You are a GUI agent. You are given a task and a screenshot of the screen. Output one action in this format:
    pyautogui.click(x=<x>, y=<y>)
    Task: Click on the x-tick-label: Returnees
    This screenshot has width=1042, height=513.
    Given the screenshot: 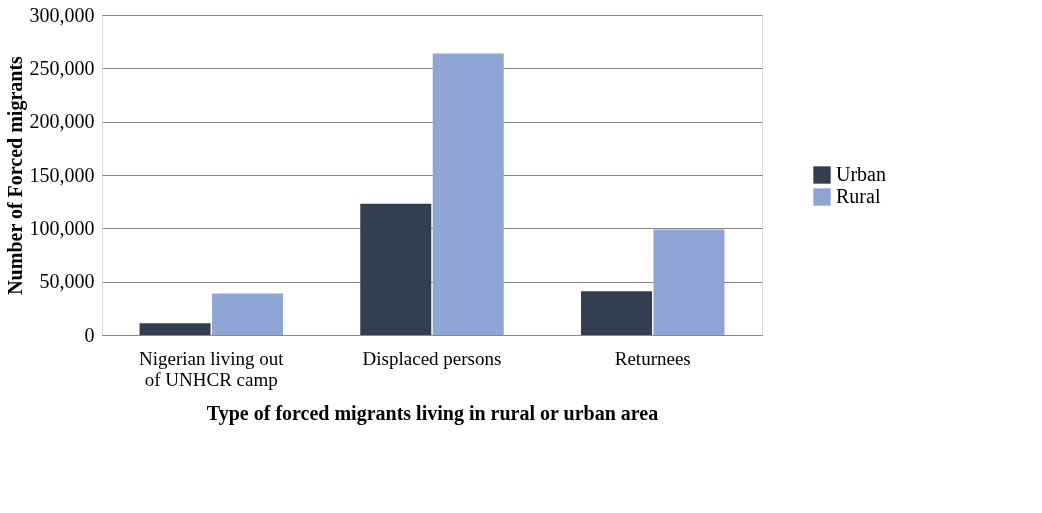 What is the action you would take?
    pyautogui.click(x=652, y=358)
    